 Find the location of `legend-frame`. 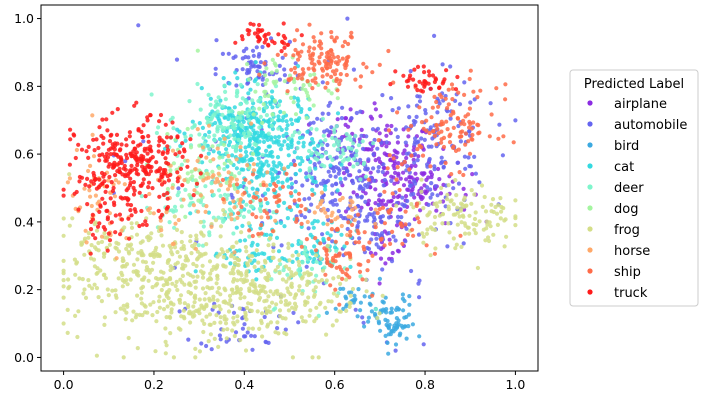

legend-frame is located at coordinates (634, 188).